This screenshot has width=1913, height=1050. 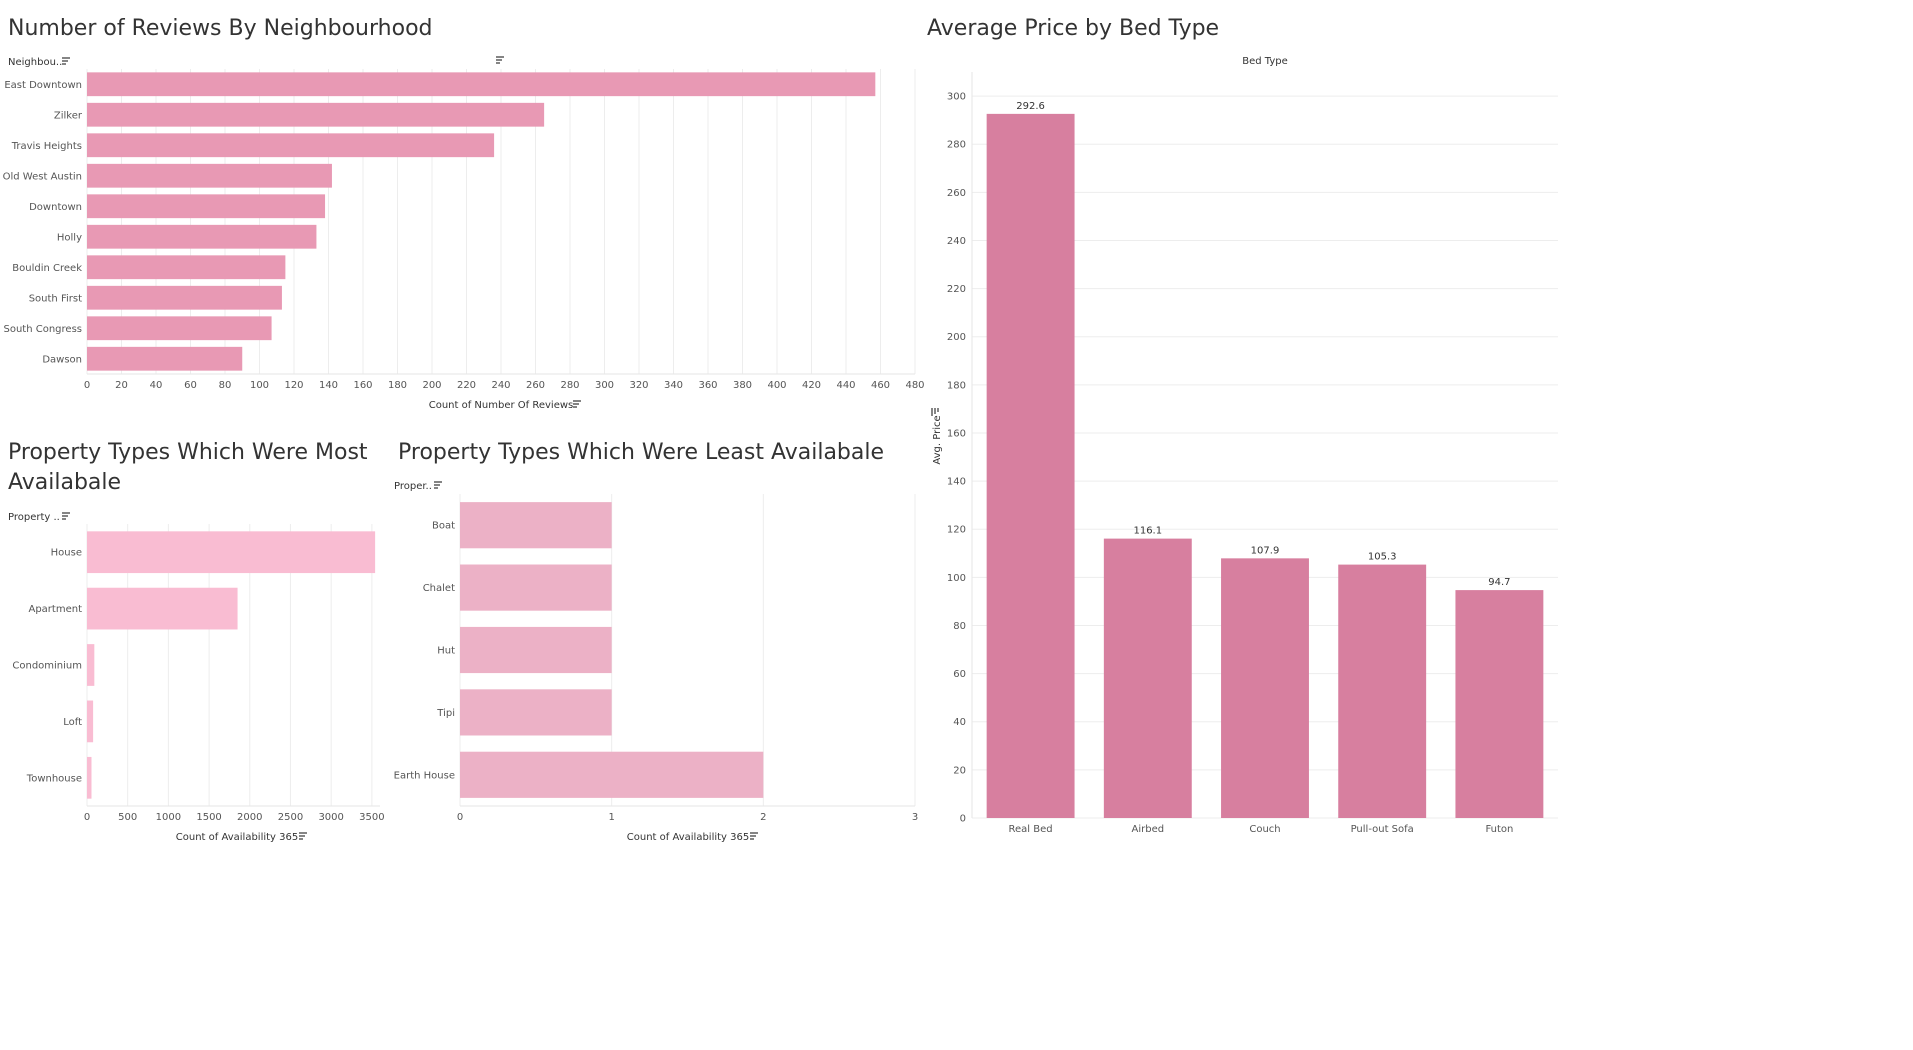 I want to click on price-category-label: Airbed, so click(x=1148, y=829).